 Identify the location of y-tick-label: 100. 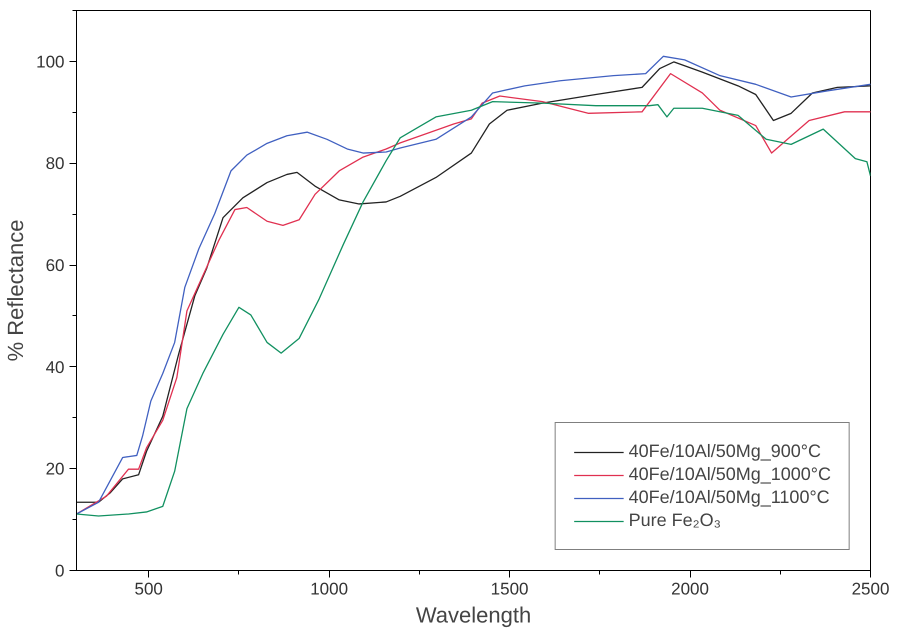
(50, 62).